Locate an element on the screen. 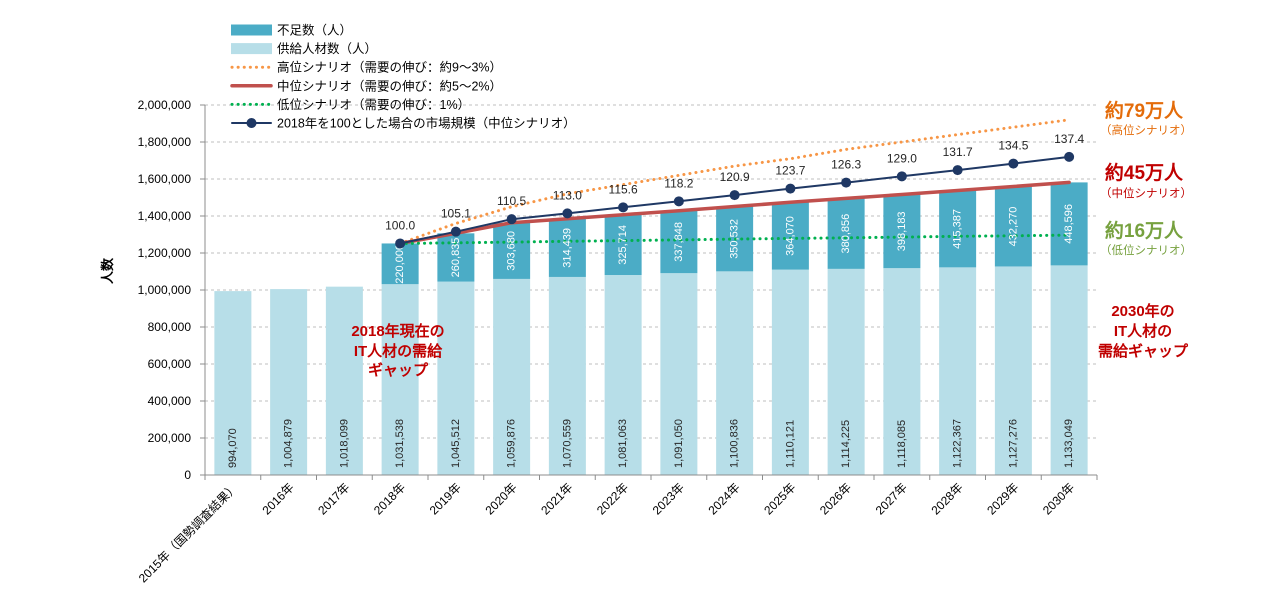  shortage-value-label: 337,848 is located at coordinates (679, 242).